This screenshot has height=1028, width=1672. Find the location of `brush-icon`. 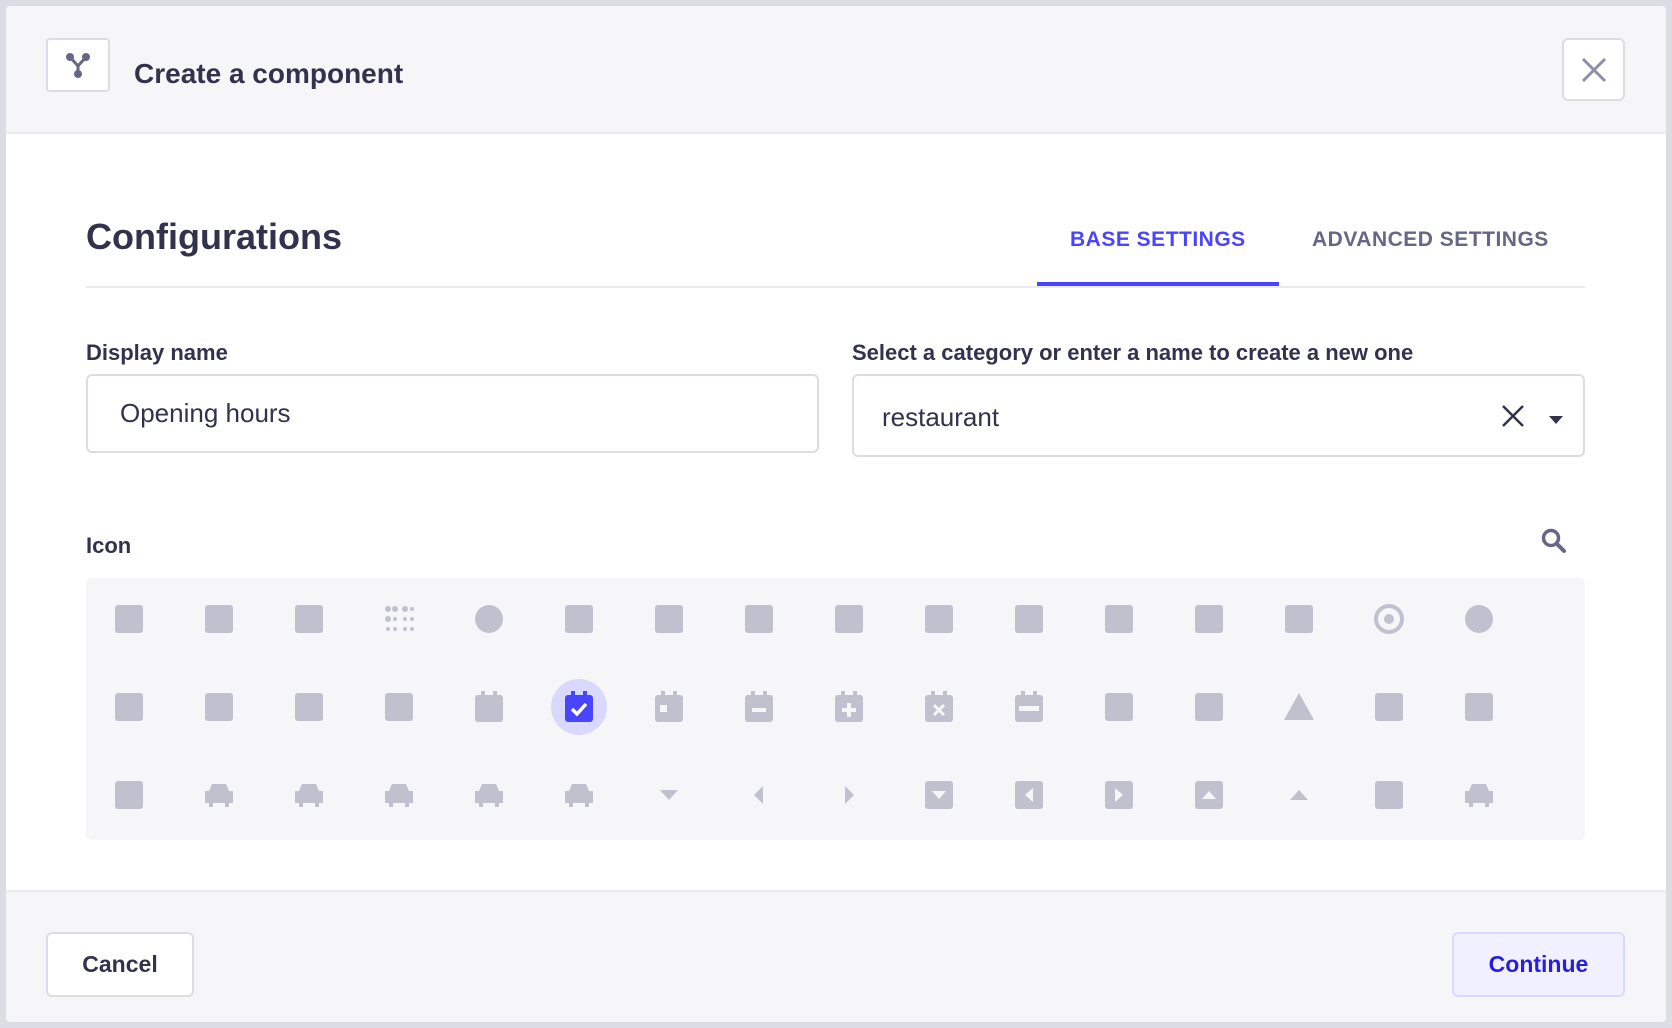

brush-icon is located at coordinates (1029, 619).